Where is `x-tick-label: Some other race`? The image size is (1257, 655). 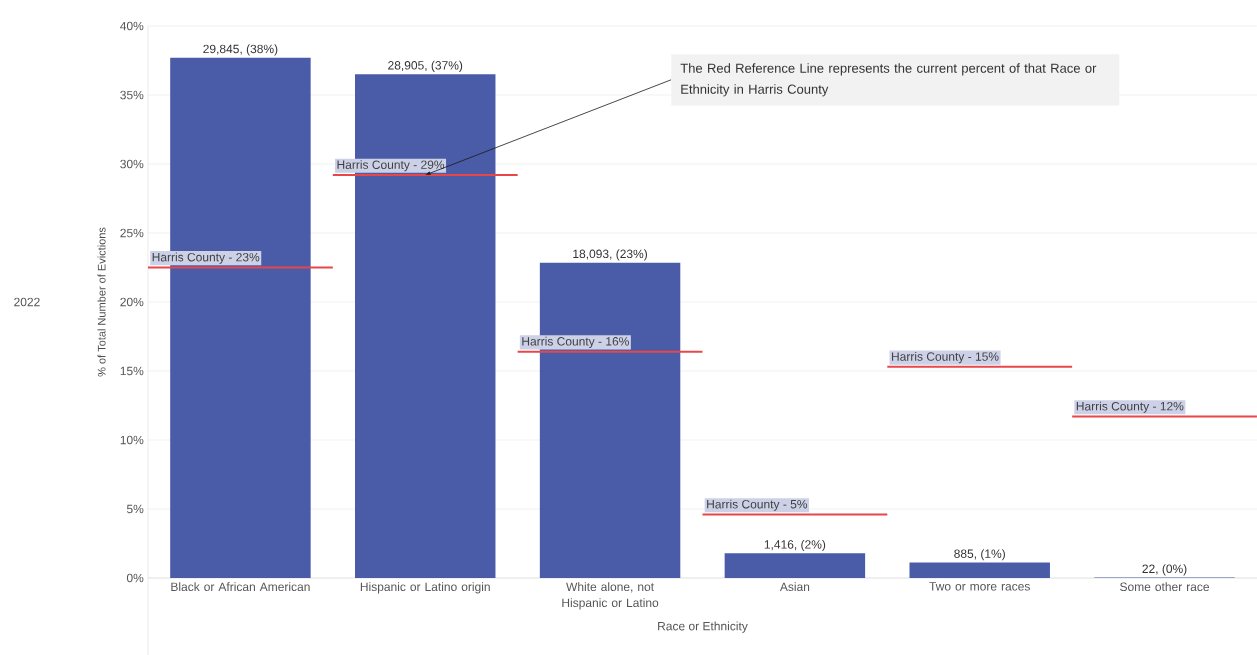 x-tick-label: Some other race is located at coordinates (1165, 587).